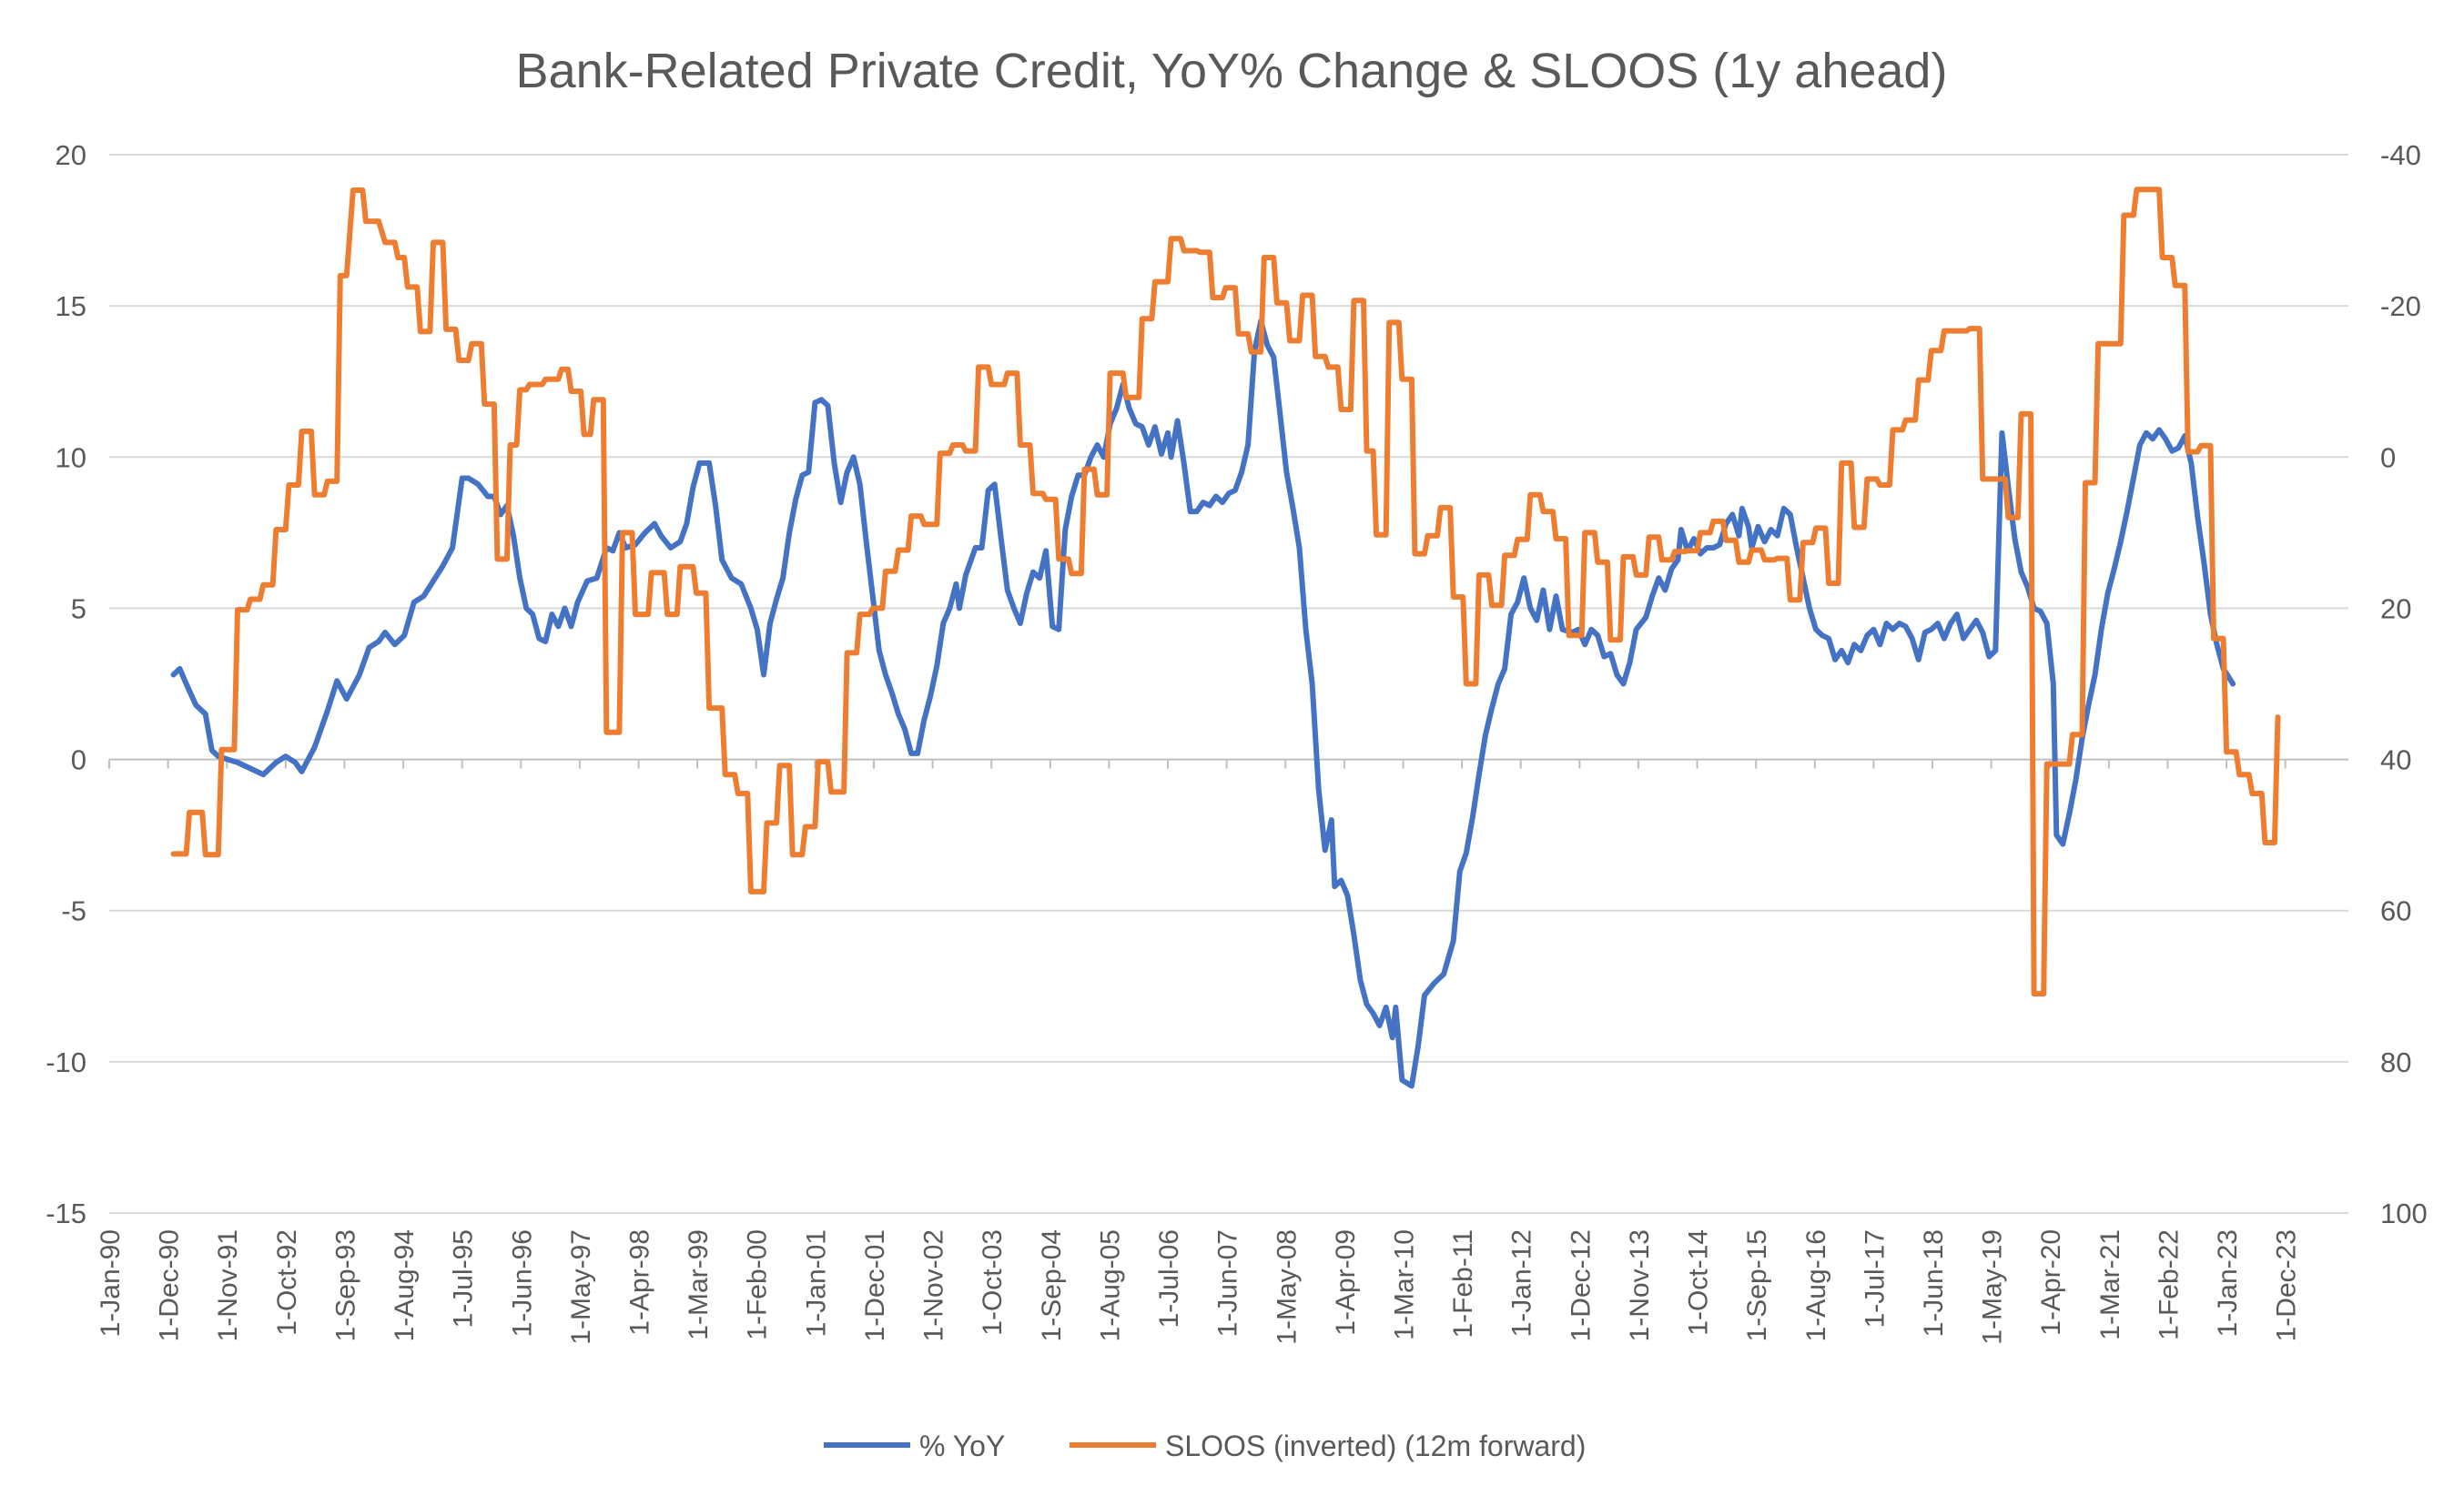 The width and height of the screenshot is (2464, 1506). Describe the element at coordinates (2401, 306) in the screenshot. I see `y-right-tick-label: -20` at that location.